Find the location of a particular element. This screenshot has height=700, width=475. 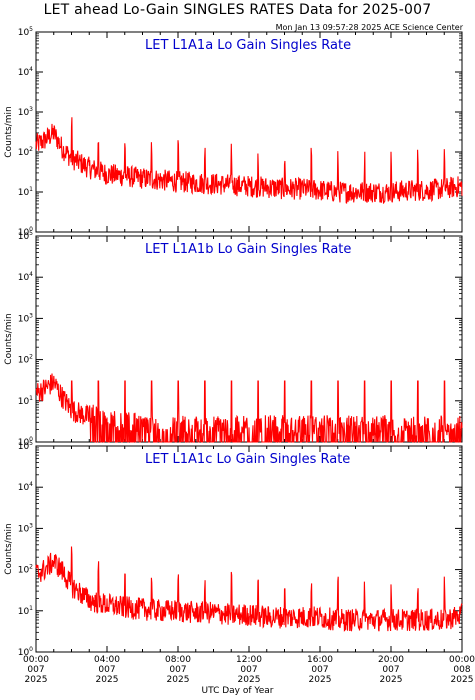

panel-title: LET L1A1a Lo Gain Singles Rate is located at coordinates (248, 45).